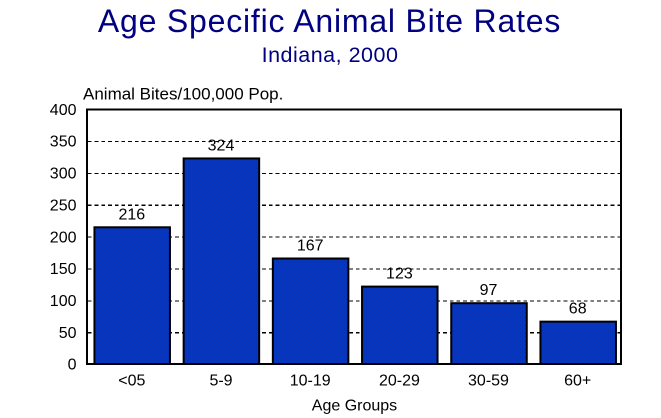 The image size is (661, 418). Describe the element at coordinates (399, 381) in the screenshot. I see `svg-text: 20-29` at that location.